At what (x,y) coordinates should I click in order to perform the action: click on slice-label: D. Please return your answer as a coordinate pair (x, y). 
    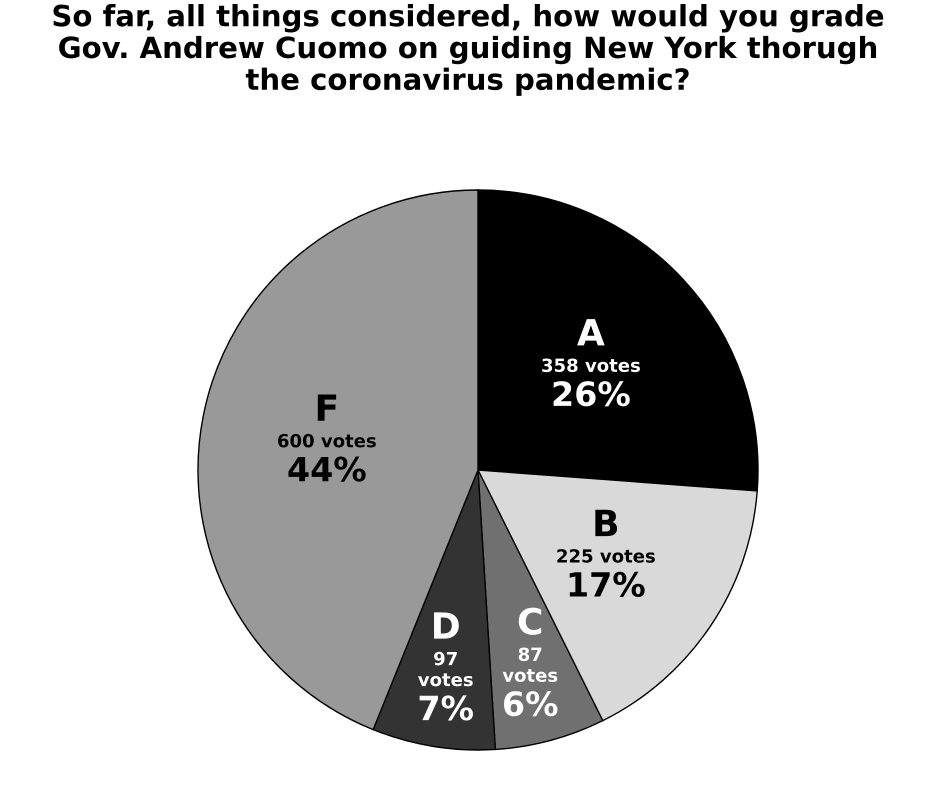
    Looking at the image, I should click on (446, 625).